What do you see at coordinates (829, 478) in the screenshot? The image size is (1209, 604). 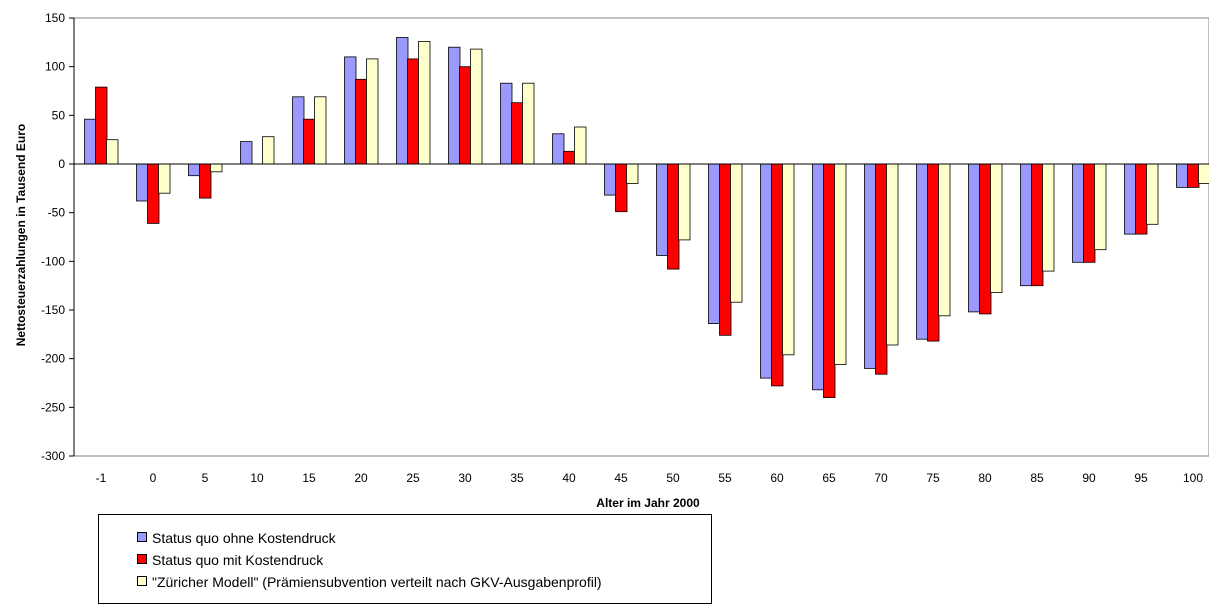 I see `x-tick-label-65: 65` at bounding box center [829, 478].